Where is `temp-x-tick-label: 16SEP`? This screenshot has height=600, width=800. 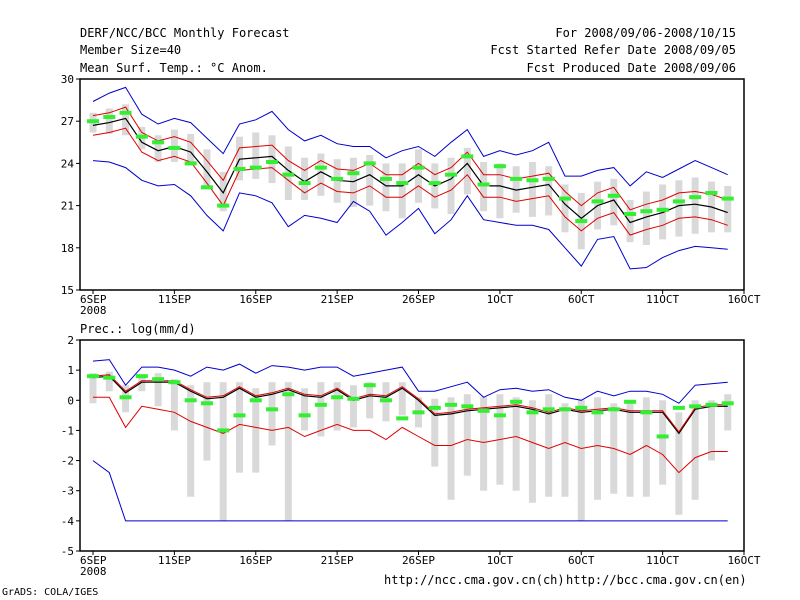
temp-x-tick-label: 16SEP is located at coordinates (255, 299).